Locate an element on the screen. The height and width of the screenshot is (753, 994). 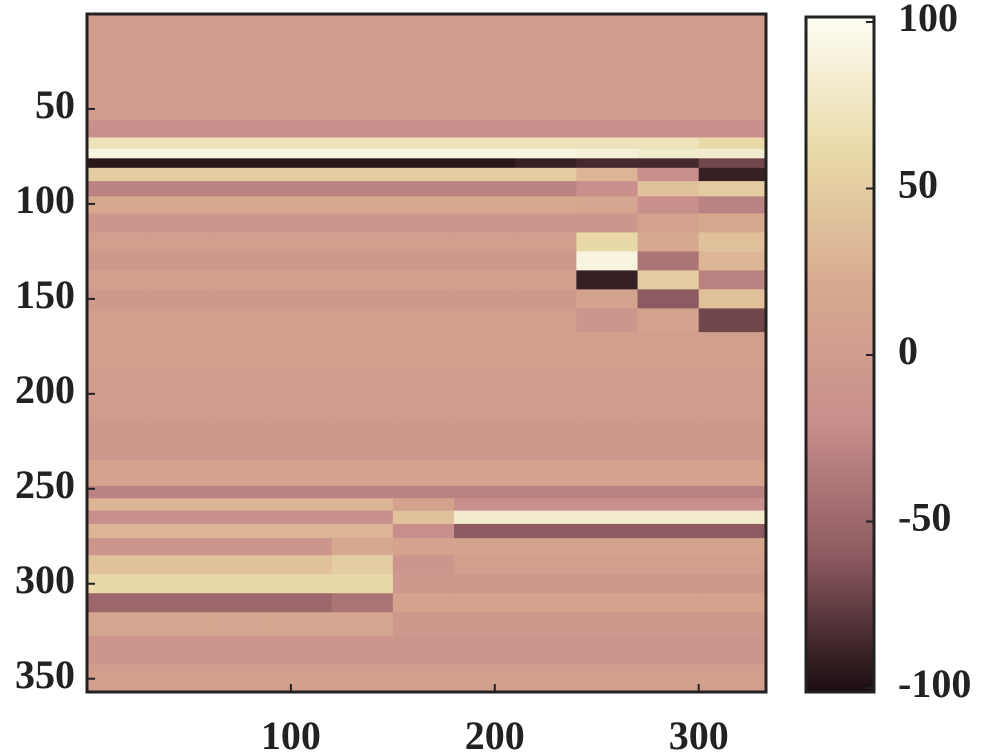
x-tick-label: 100 is located at coordinates (291, 733).